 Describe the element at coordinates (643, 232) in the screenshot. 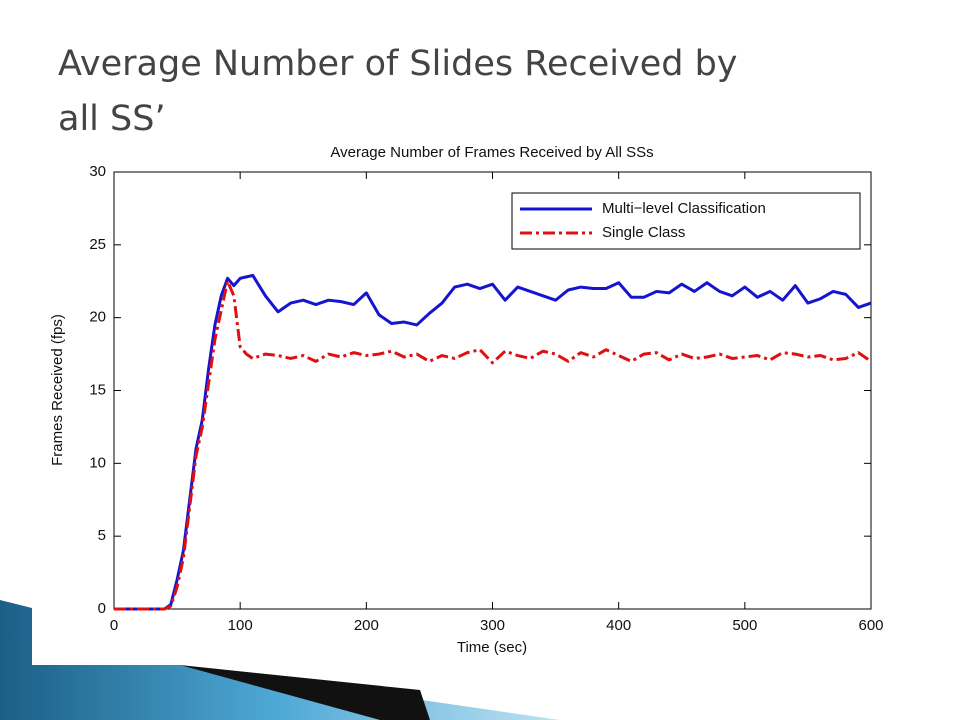

I see `legend-label: Single Class` at that location.